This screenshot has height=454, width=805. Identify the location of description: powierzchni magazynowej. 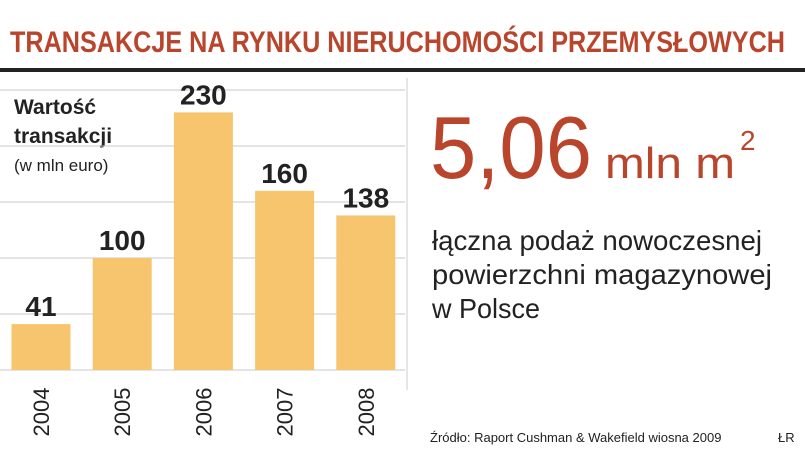
(602, 274).